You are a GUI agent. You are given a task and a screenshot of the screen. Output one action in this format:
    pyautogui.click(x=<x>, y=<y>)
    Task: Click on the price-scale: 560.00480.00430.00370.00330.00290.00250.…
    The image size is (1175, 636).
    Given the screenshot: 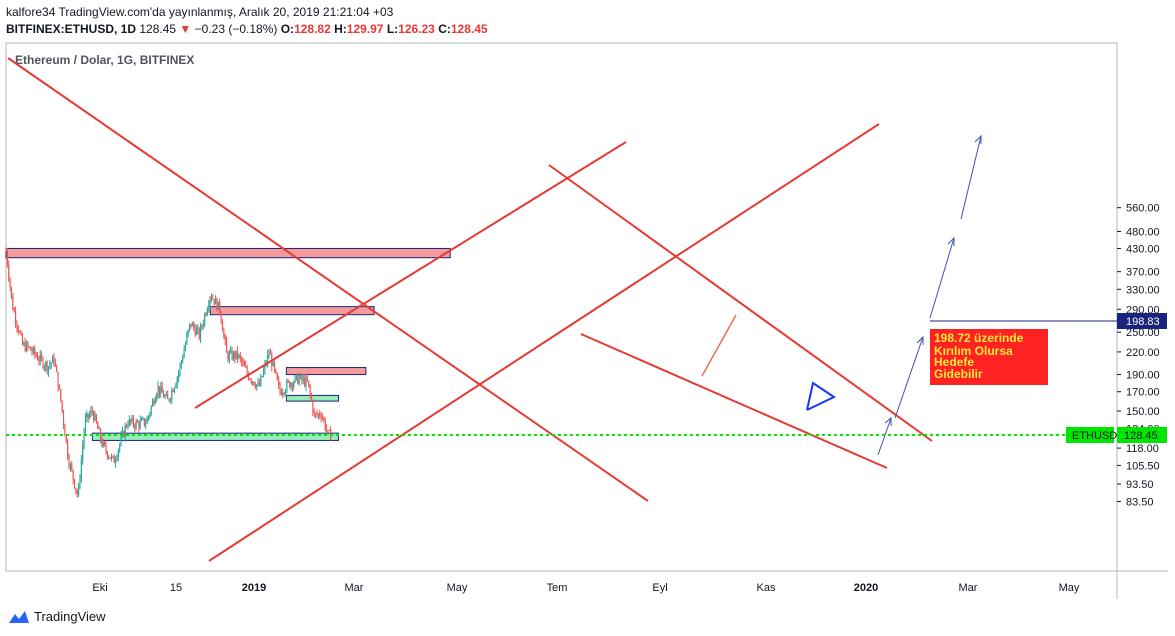 What is the action you would take?
    pyautogui.click(x=1138, y=356)
    